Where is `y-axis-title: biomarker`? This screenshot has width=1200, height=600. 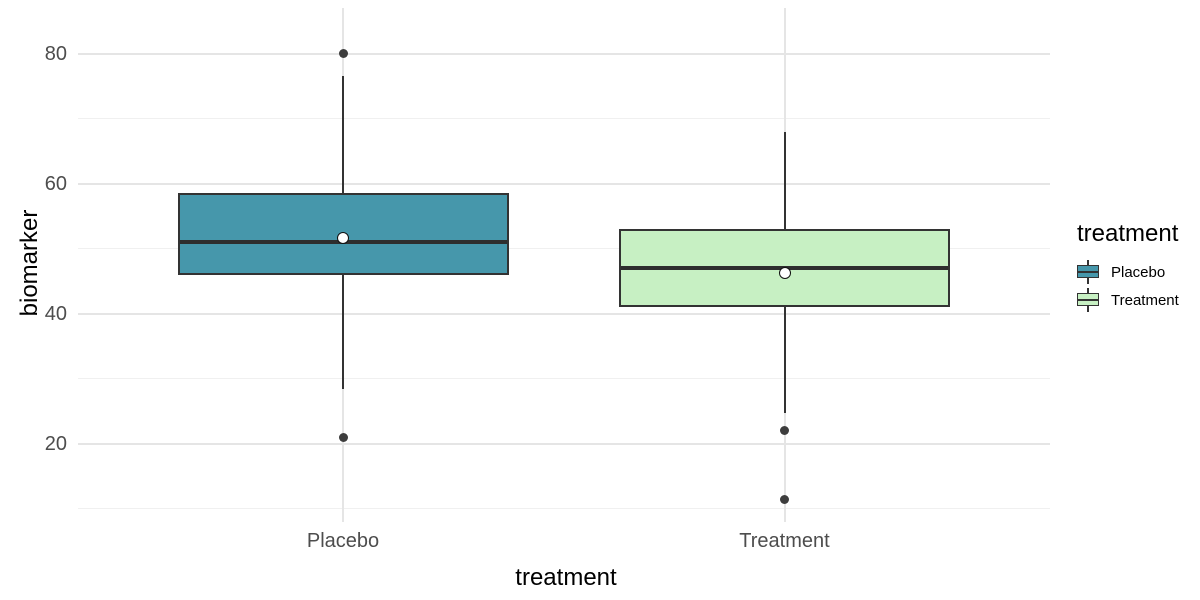 y-axis-title: biomarker is located at coordinates (29, 263).